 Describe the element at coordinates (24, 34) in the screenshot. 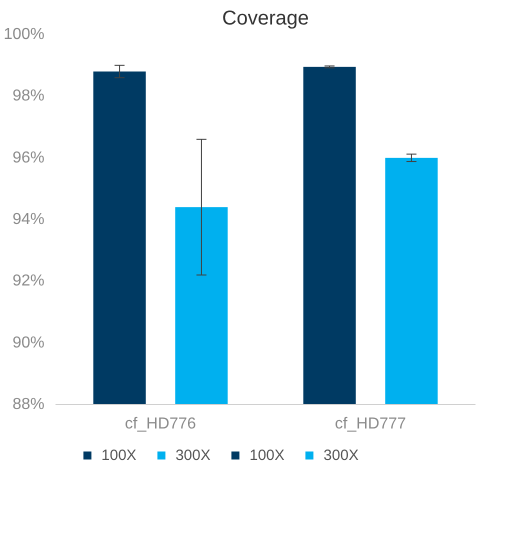

I see `y-tick-label: 100%` at that location.